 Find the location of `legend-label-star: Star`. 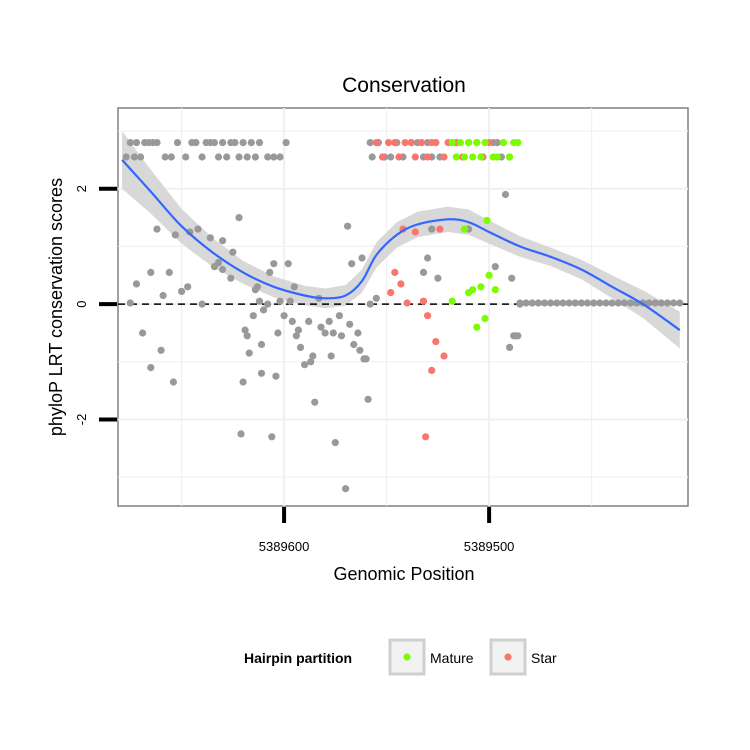

legend-label-star: Star is located at coordinates (544, 658).